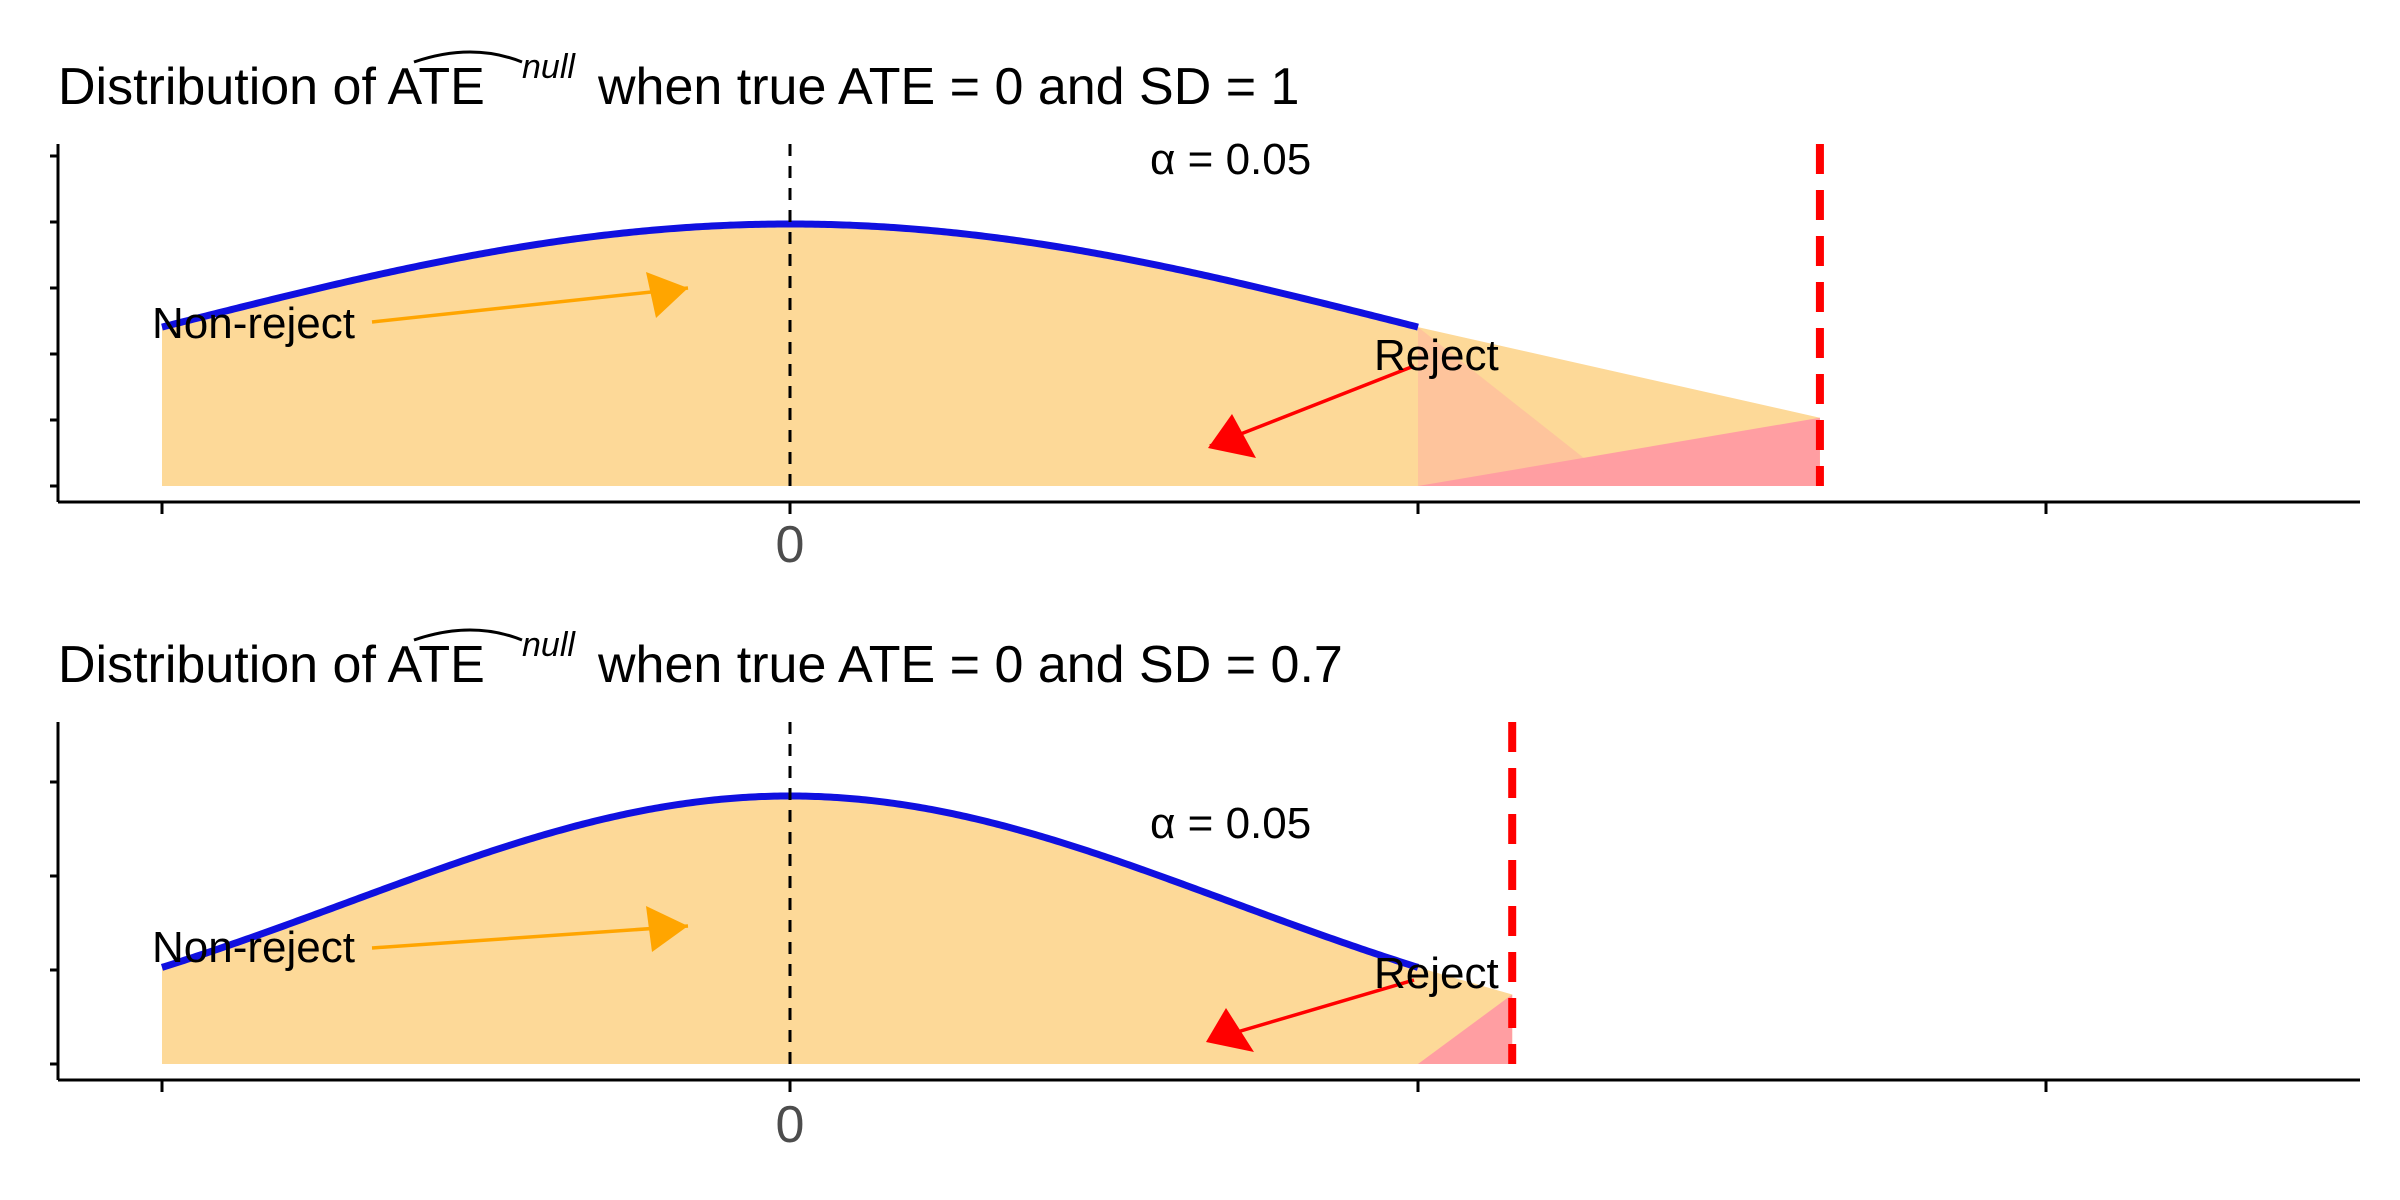 The height and width of the screenshot is (1200, 2400). What do you see at coordinates (1230, 823) in the screenshot?
I see `panel-2-alpha-label: α = 0.05` at bounding box center [1230, 823].